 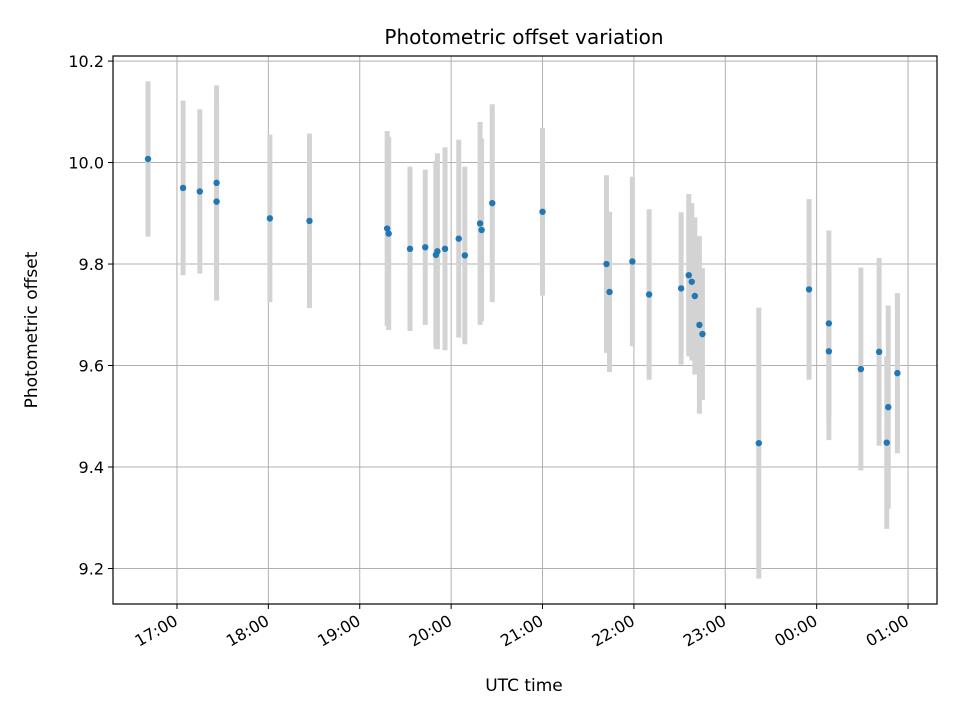 What do you see at coordinates (32, 329) in the screenshot?
I see `y-axis-label: Photometric offset` at bounding box center [32, 329].